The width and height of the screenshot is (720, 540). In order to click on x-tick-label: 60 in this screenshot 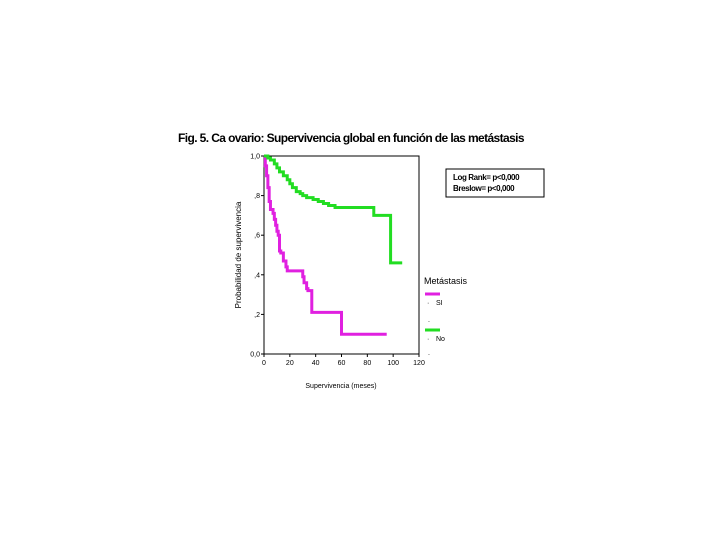, I will do `click(342, 363)`.